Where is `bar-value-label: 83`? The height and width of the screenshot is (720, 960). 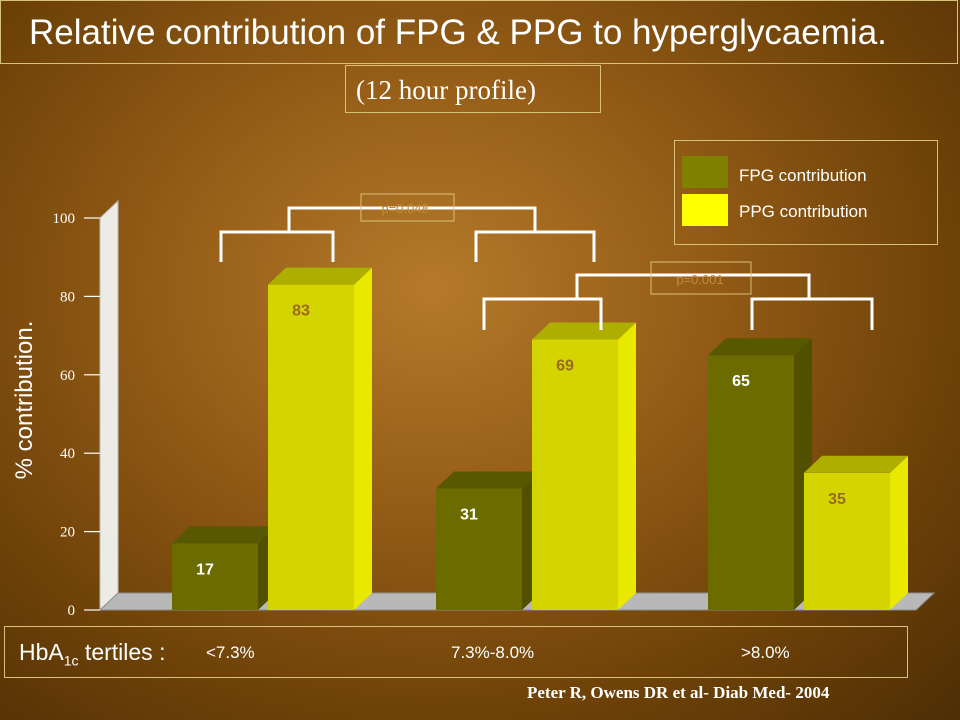 bar-value-label: 83 is located at coordinates (301, 311).